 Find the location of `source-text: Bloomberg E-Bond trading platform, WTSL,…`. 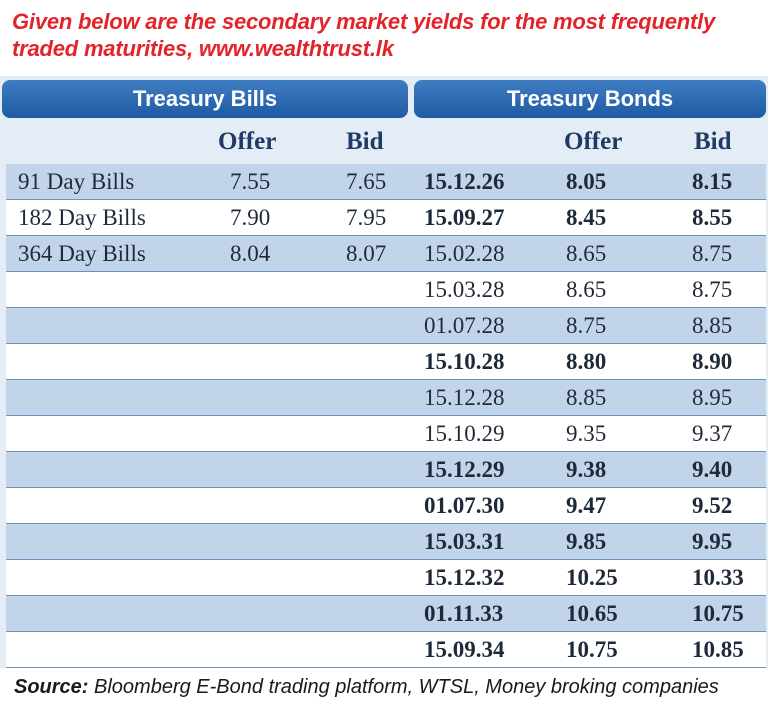

source-text: Bloomberg E-Bond trading platform, WTSL,… is located at coordinates (403, 687).